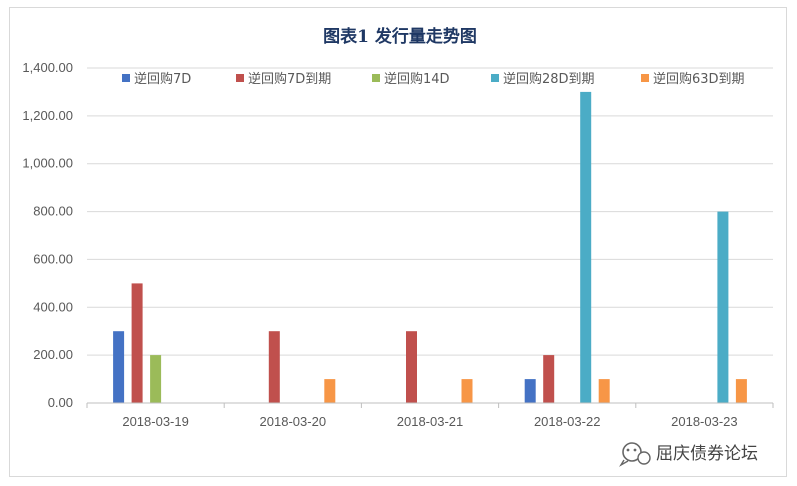  Describe the element at coordinates (53, 306) in the screenshot. I see `y-tick-label: 400.00` at that location.